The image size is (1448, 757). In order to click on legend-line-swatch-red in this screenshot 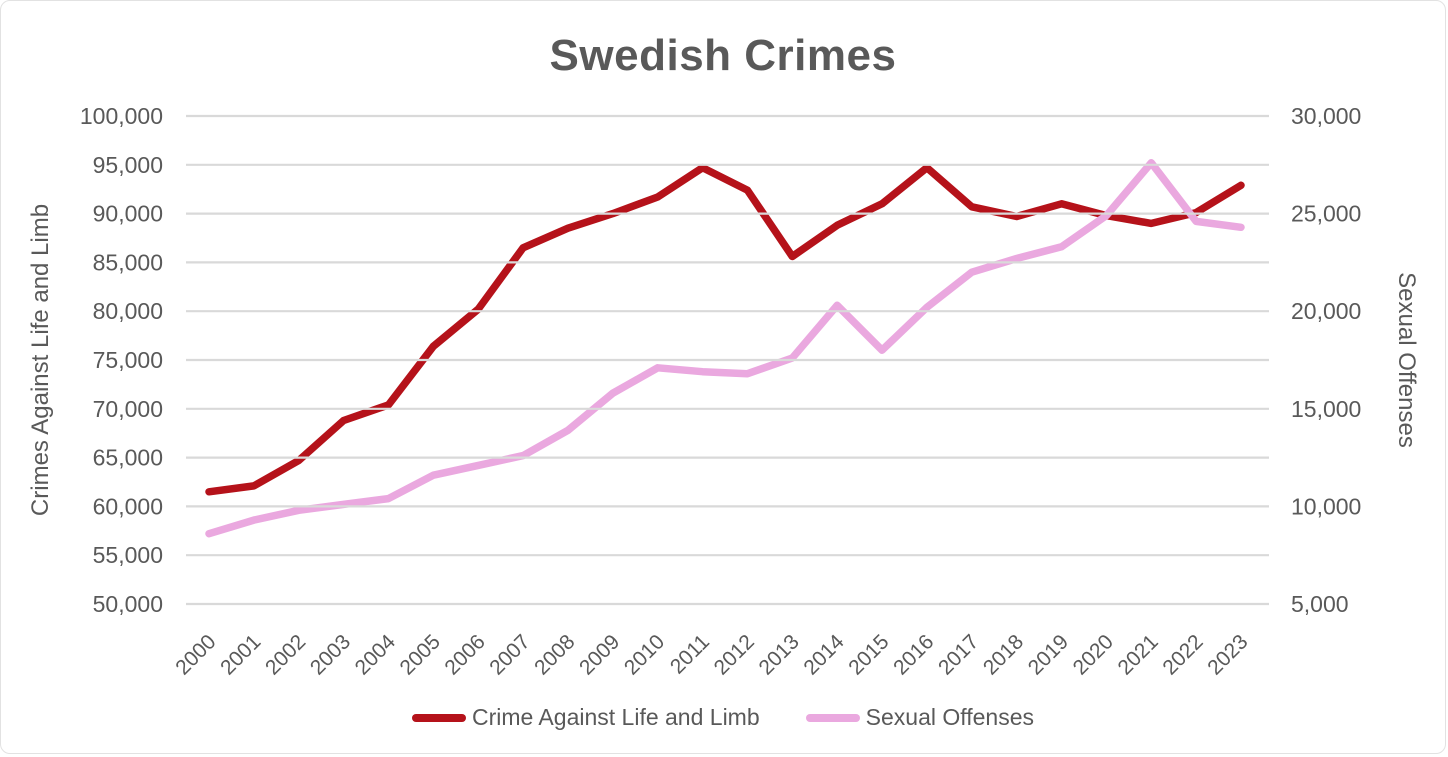, I will do `click(438, 717)`.